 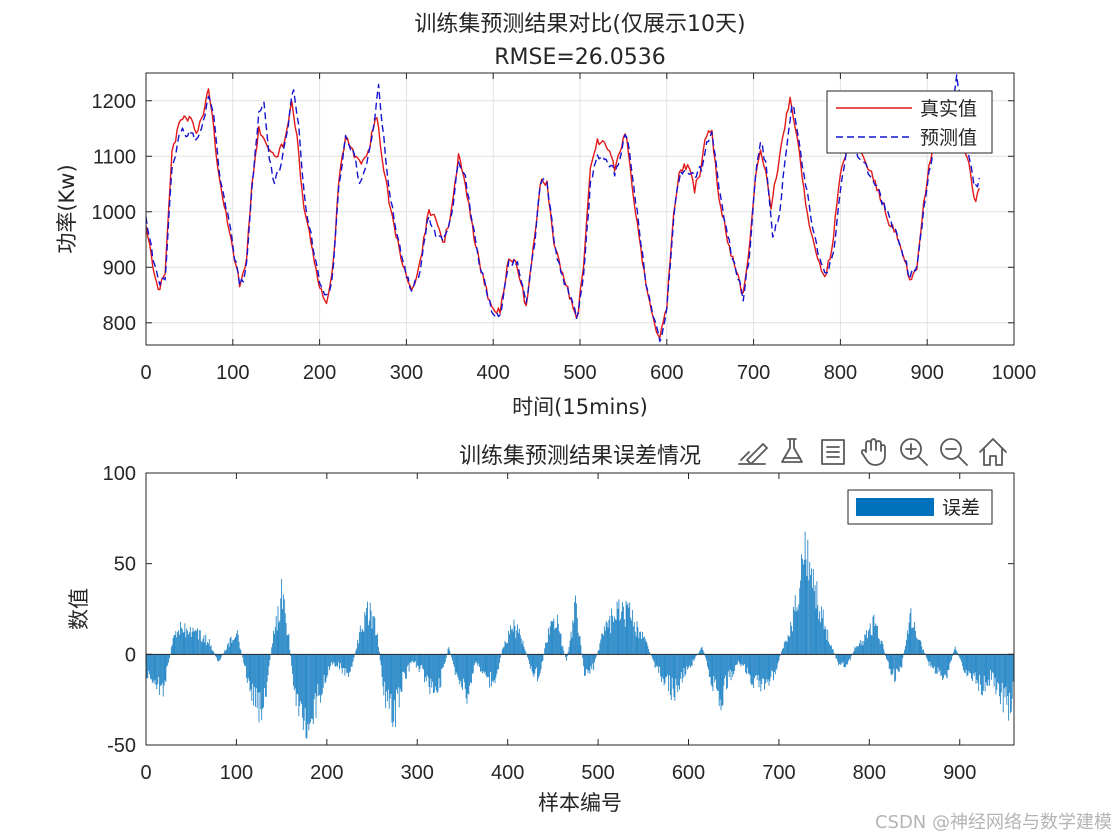 I want to click on y-tick-labels: 800 900 1000 1100 1200, so click(x=114, y=213).